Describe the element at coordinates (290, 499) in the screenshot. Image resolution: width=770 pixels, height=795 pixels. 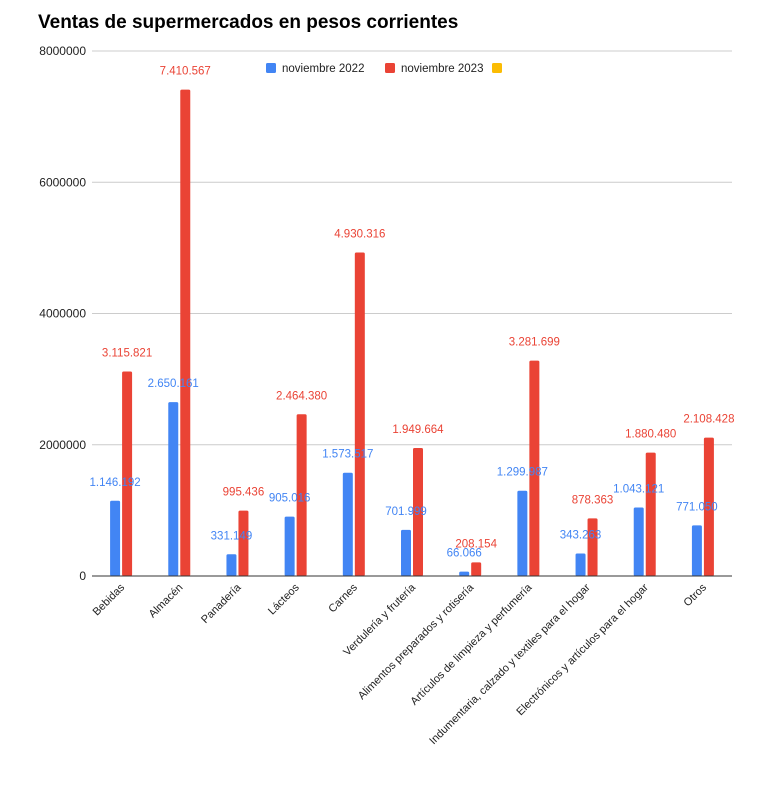
I see `data-label-2022: 905.016` at that location.